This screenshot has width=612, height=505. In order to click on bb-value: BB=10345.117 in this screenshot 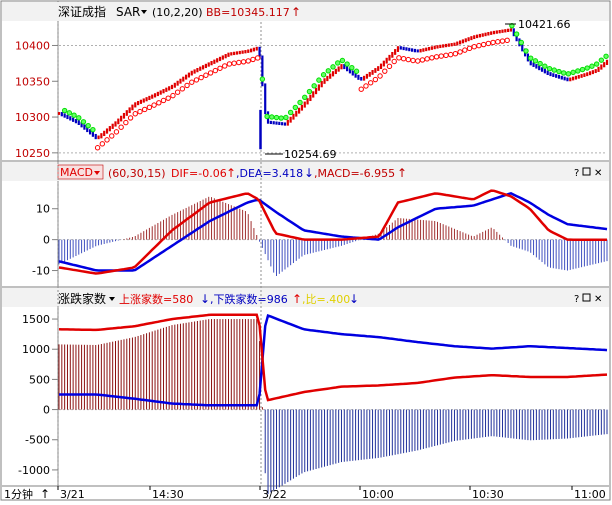, I will do `click(248, 12)`.